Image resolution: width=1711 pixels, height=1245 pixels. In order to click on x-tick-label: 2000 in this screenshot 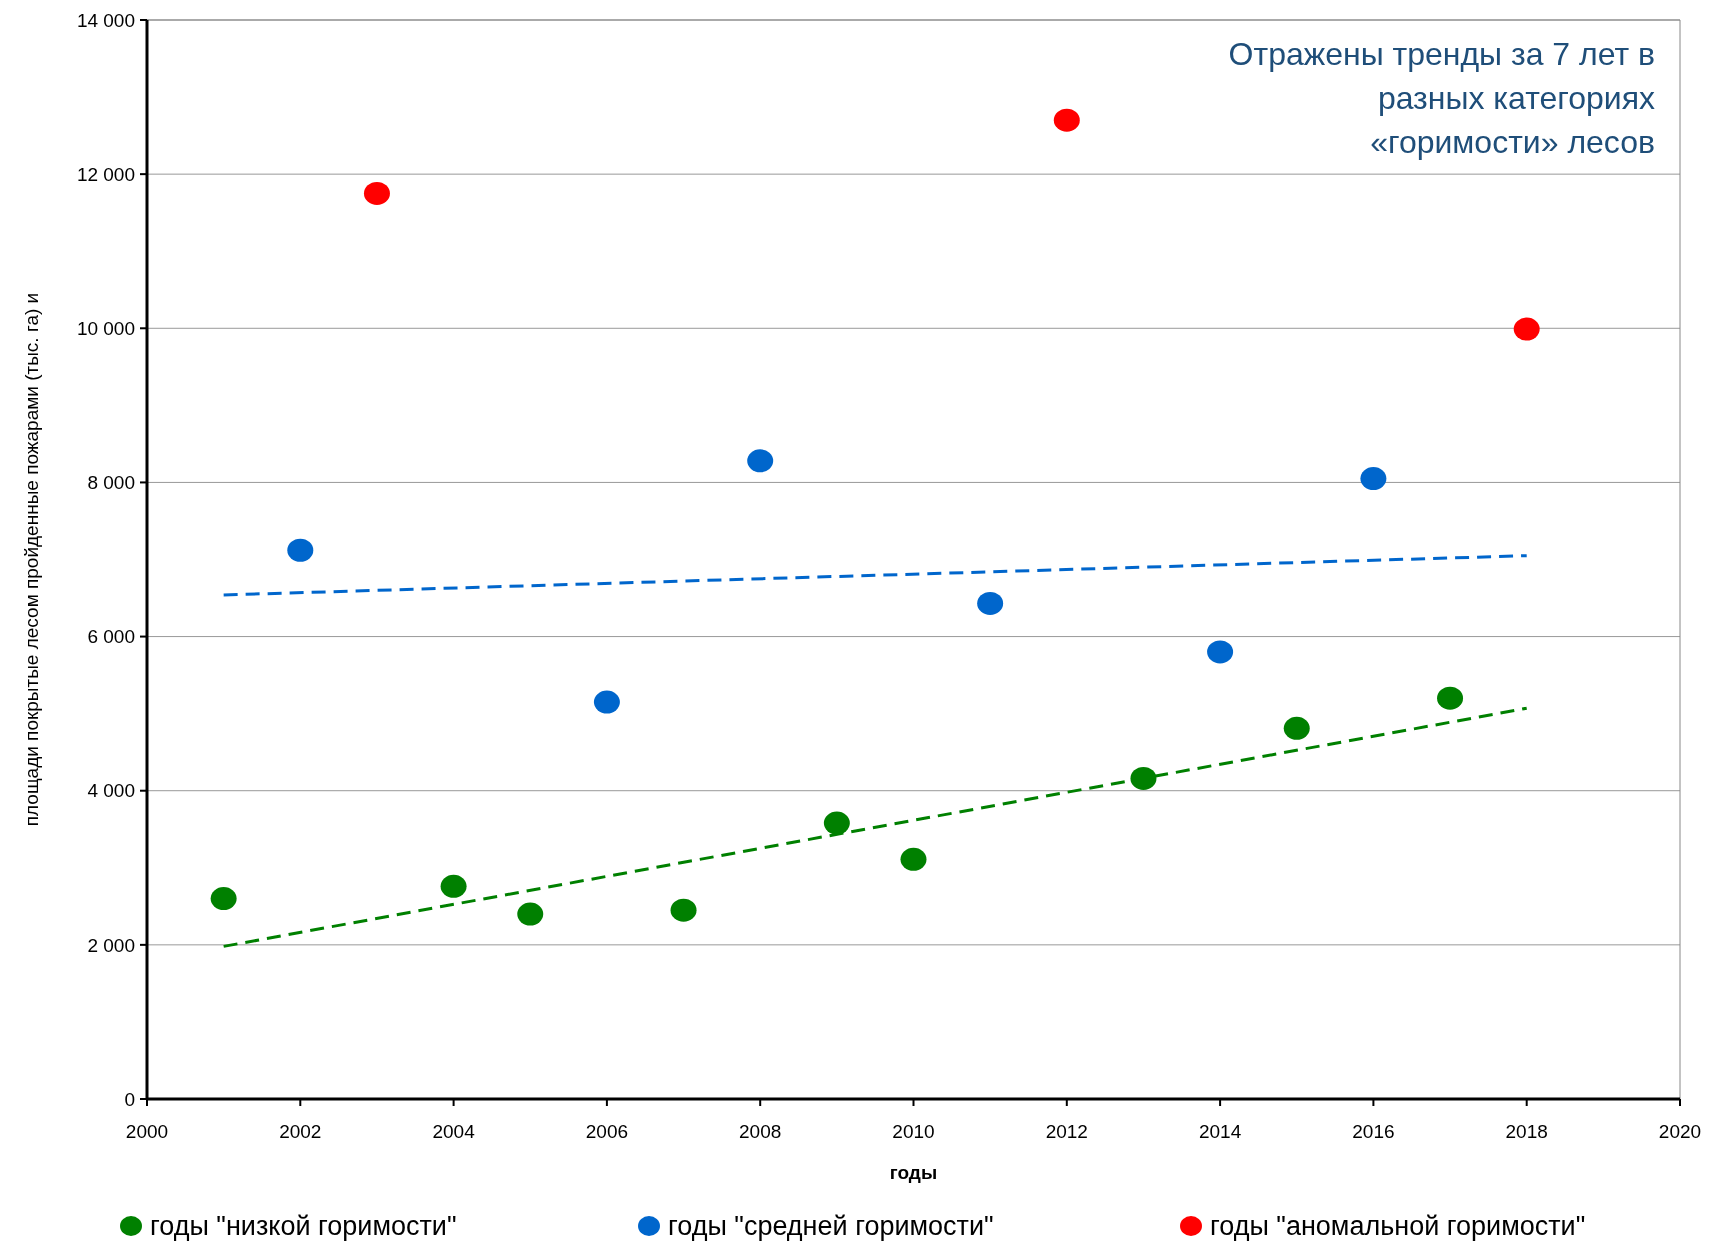, I will do `click(147, 1131)`.